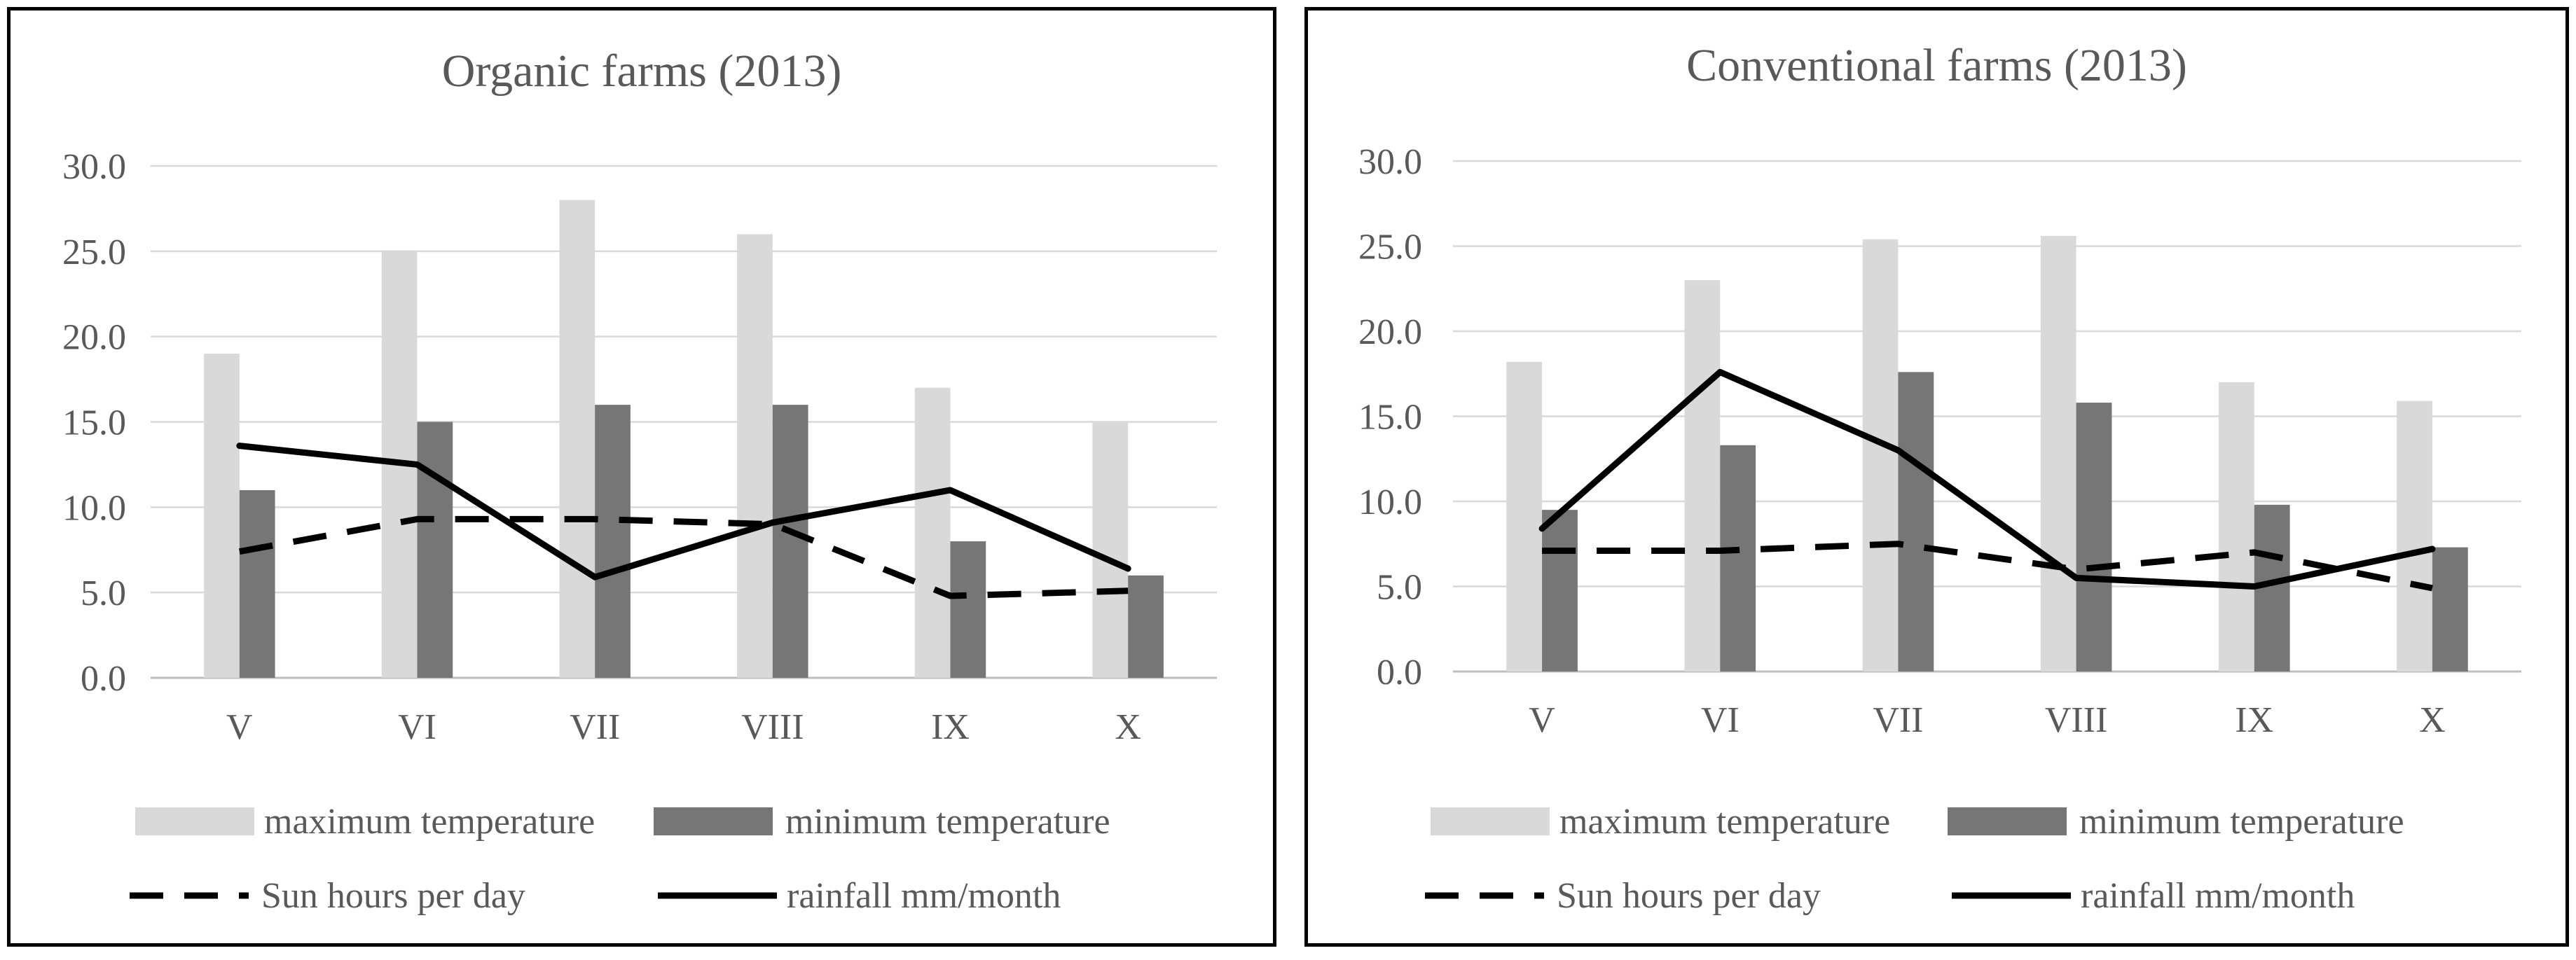 The width and height of the screenshot is (2576, 960). What do you see at coordinates (1936, 65) in the screenshot?
I see `chart-title: Conventional farms (2013)` at bounding box center [1936, 65].